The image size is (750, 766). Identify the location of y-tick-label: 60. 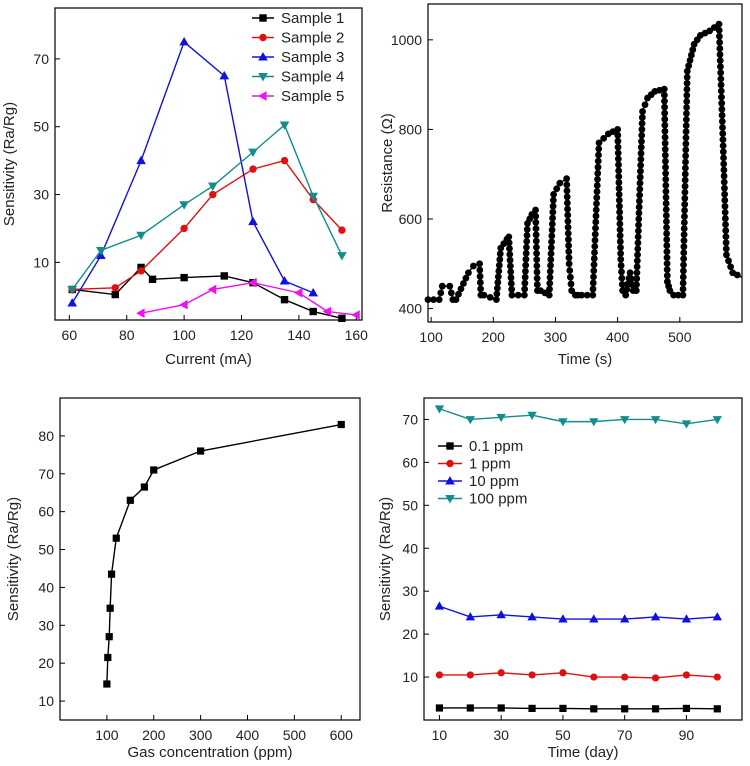
(46, 512).